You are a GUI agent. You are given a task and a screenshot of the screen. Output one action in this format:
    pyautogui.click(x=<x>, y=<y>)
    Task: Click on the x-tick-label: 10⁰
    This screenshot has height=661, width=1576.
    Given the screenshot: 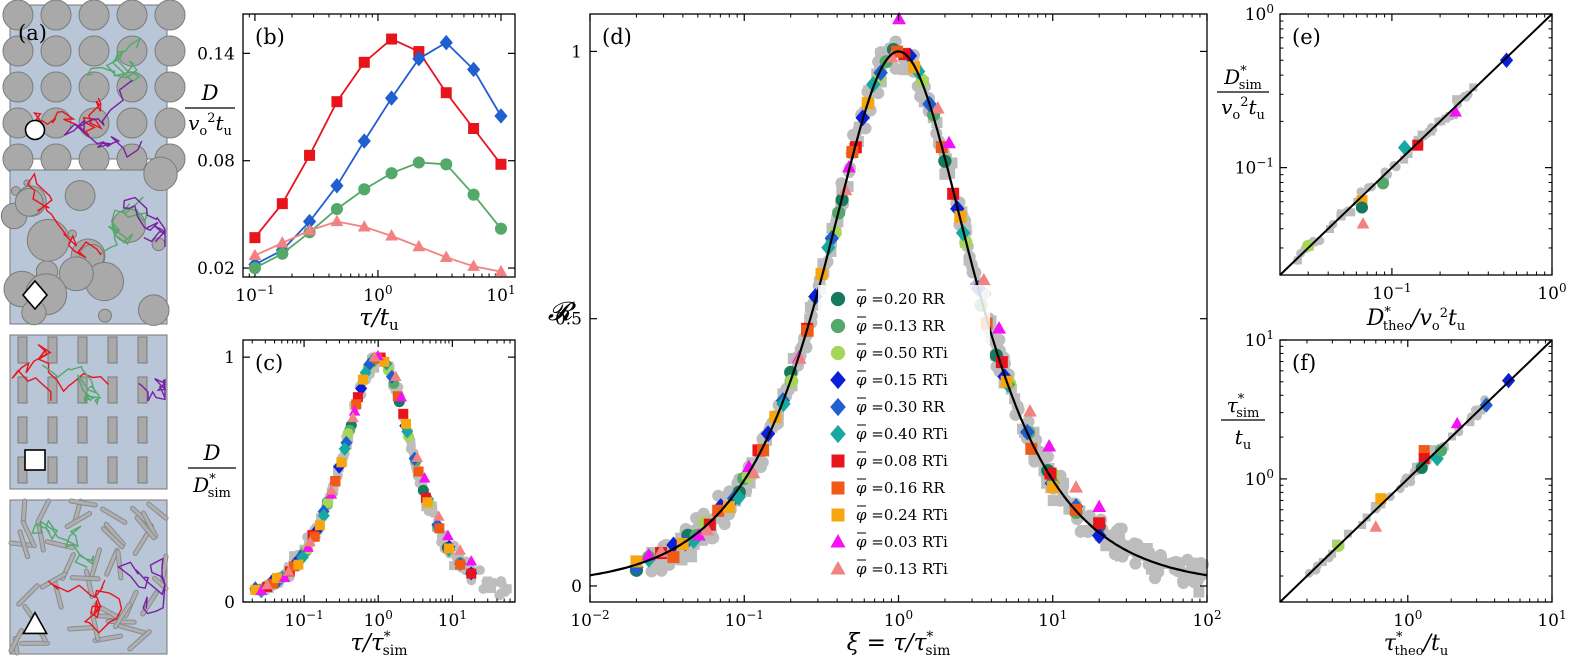 What is the action you would take?
    pyautogui.click(x=898, y=619)
    